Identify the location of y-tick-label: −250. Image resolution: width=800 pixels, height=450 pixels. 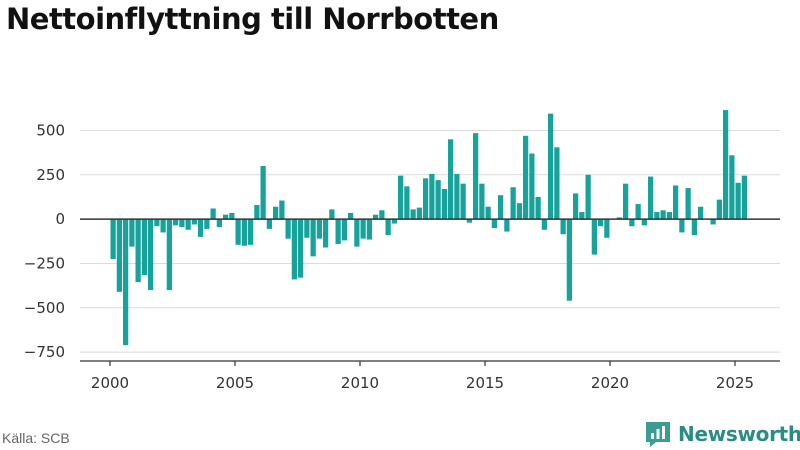
(44, 263).